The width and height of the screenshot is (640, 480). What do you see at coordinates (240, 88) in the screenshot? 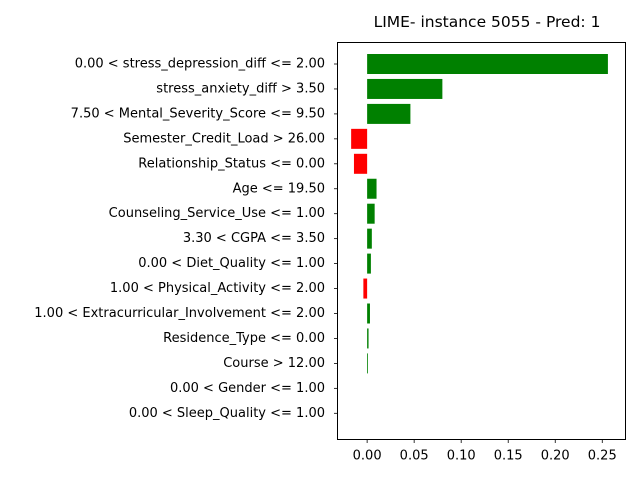
I see `feature-label-2: stress_anxiety_diff > 3.50` at bounding box center [240, 88].